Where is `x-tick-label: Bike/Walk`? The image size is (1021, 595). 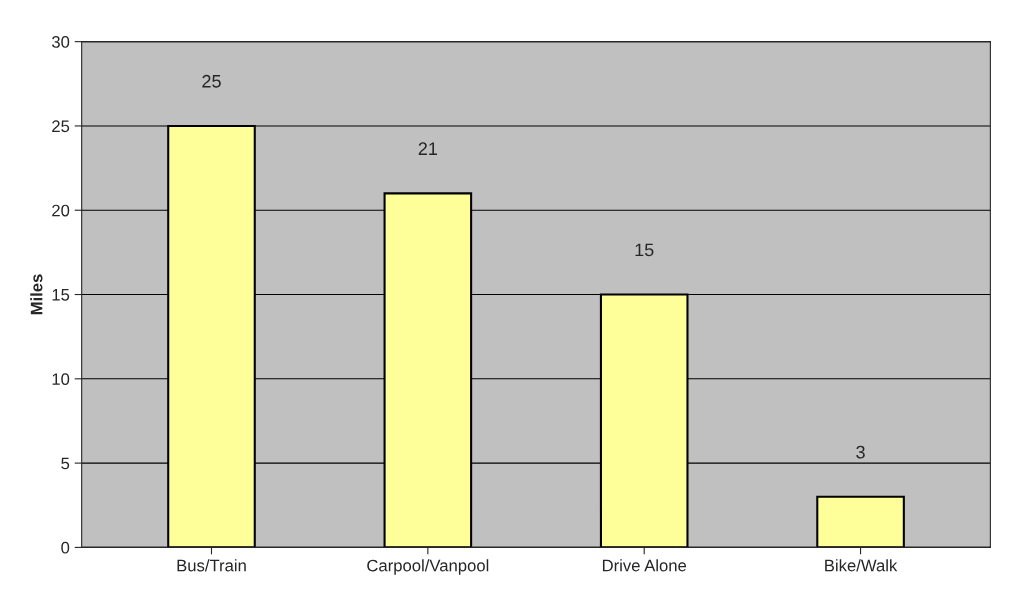
x-tick-label: Bike/Walk is located at coordinates (861, 565).